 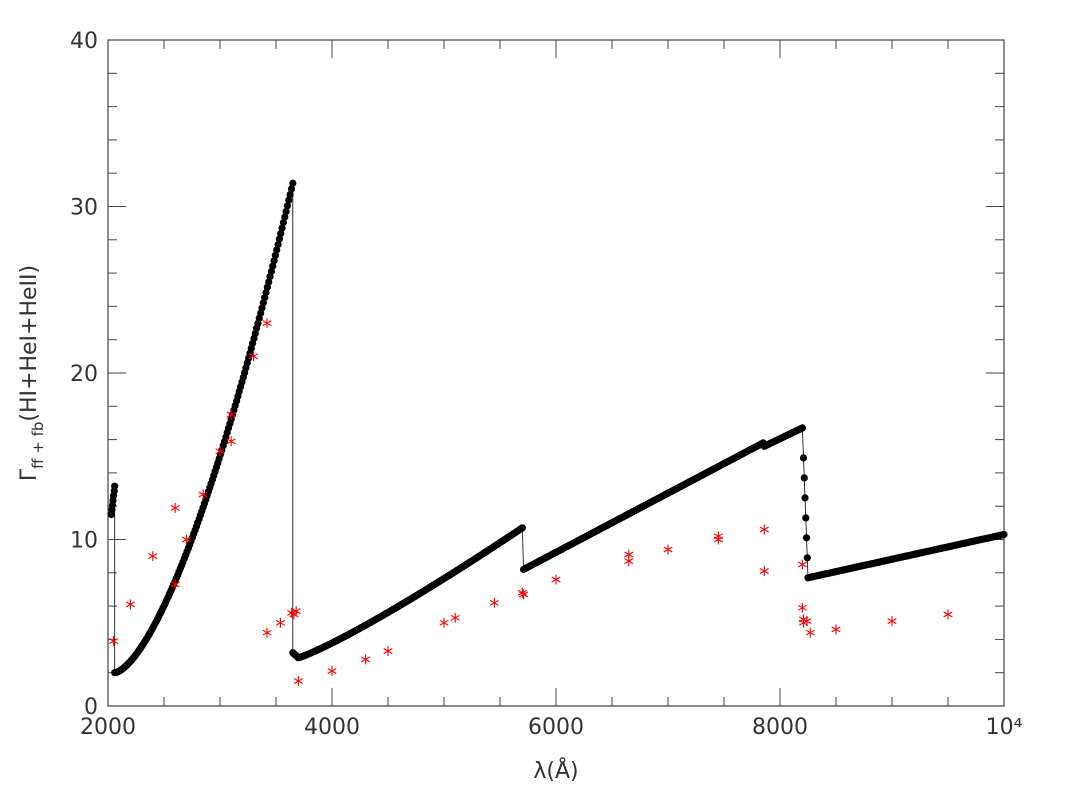 I want to click on x-tick-label: 4000, so click(x=332, y=727).